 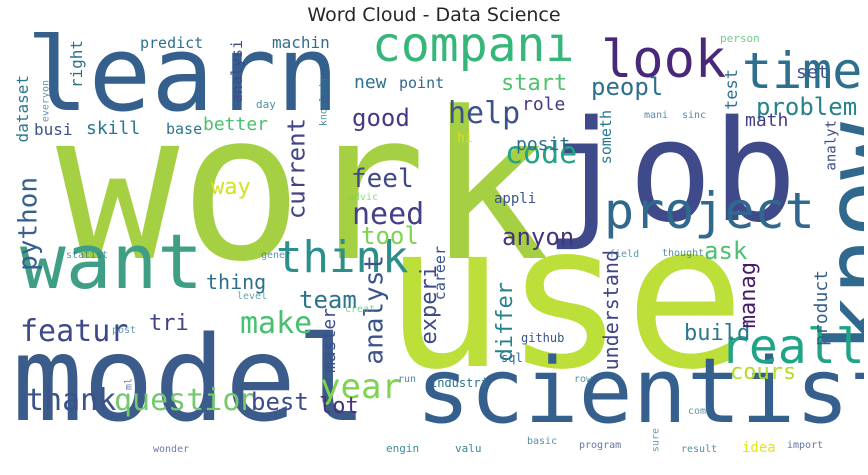 What do you see at coordinates (717, 333) in the screenshot?
I see `word-build: build` at bounding box center [717, 333].